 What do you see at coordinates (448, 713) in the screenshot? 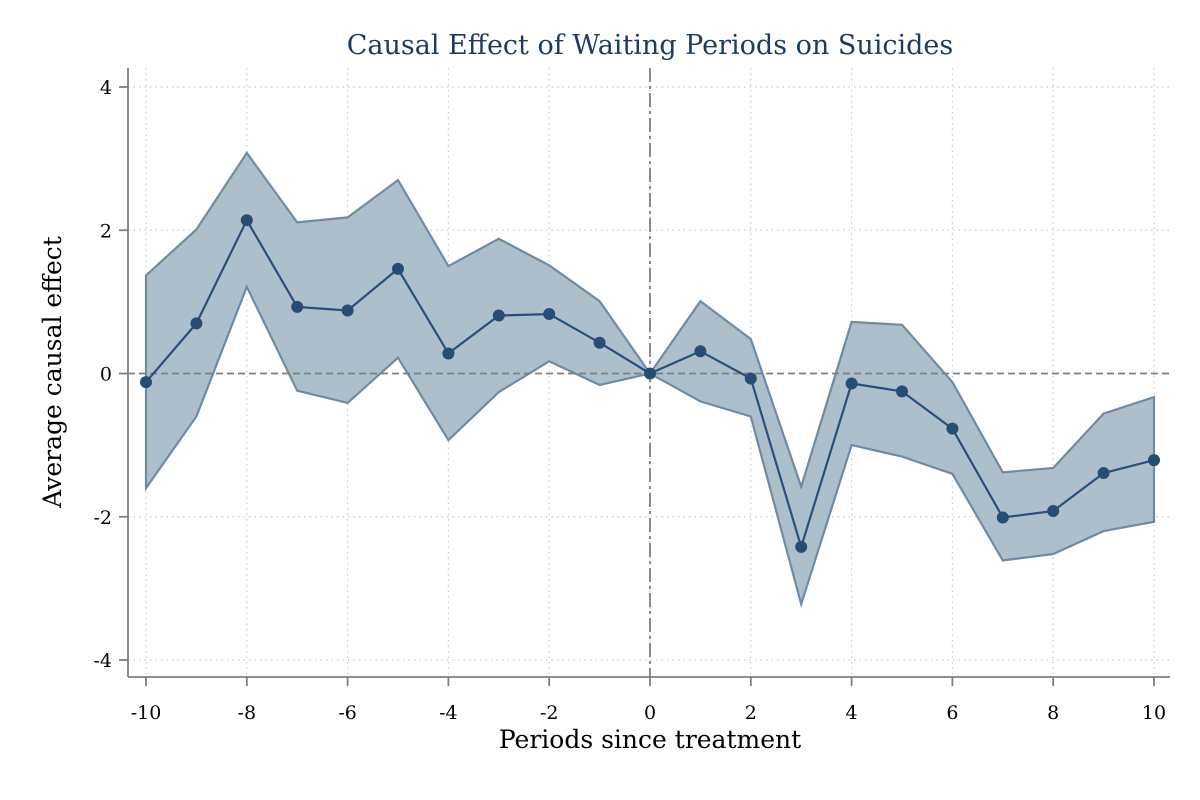
I see `x-tick-label: -4` at bounding box center [448, 713].